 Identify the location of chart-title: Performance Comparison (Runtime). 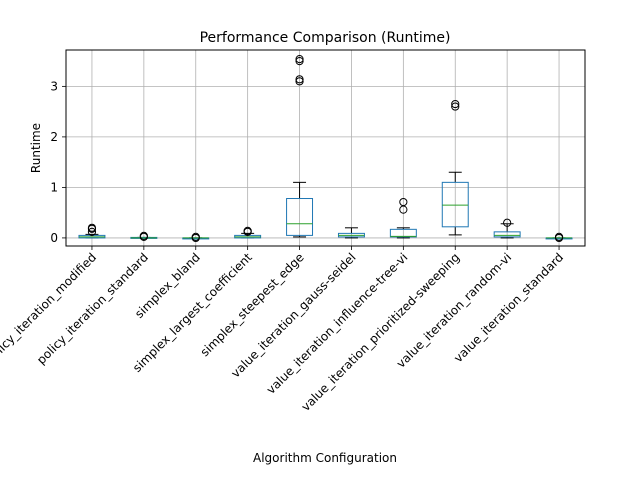
(325, 38).